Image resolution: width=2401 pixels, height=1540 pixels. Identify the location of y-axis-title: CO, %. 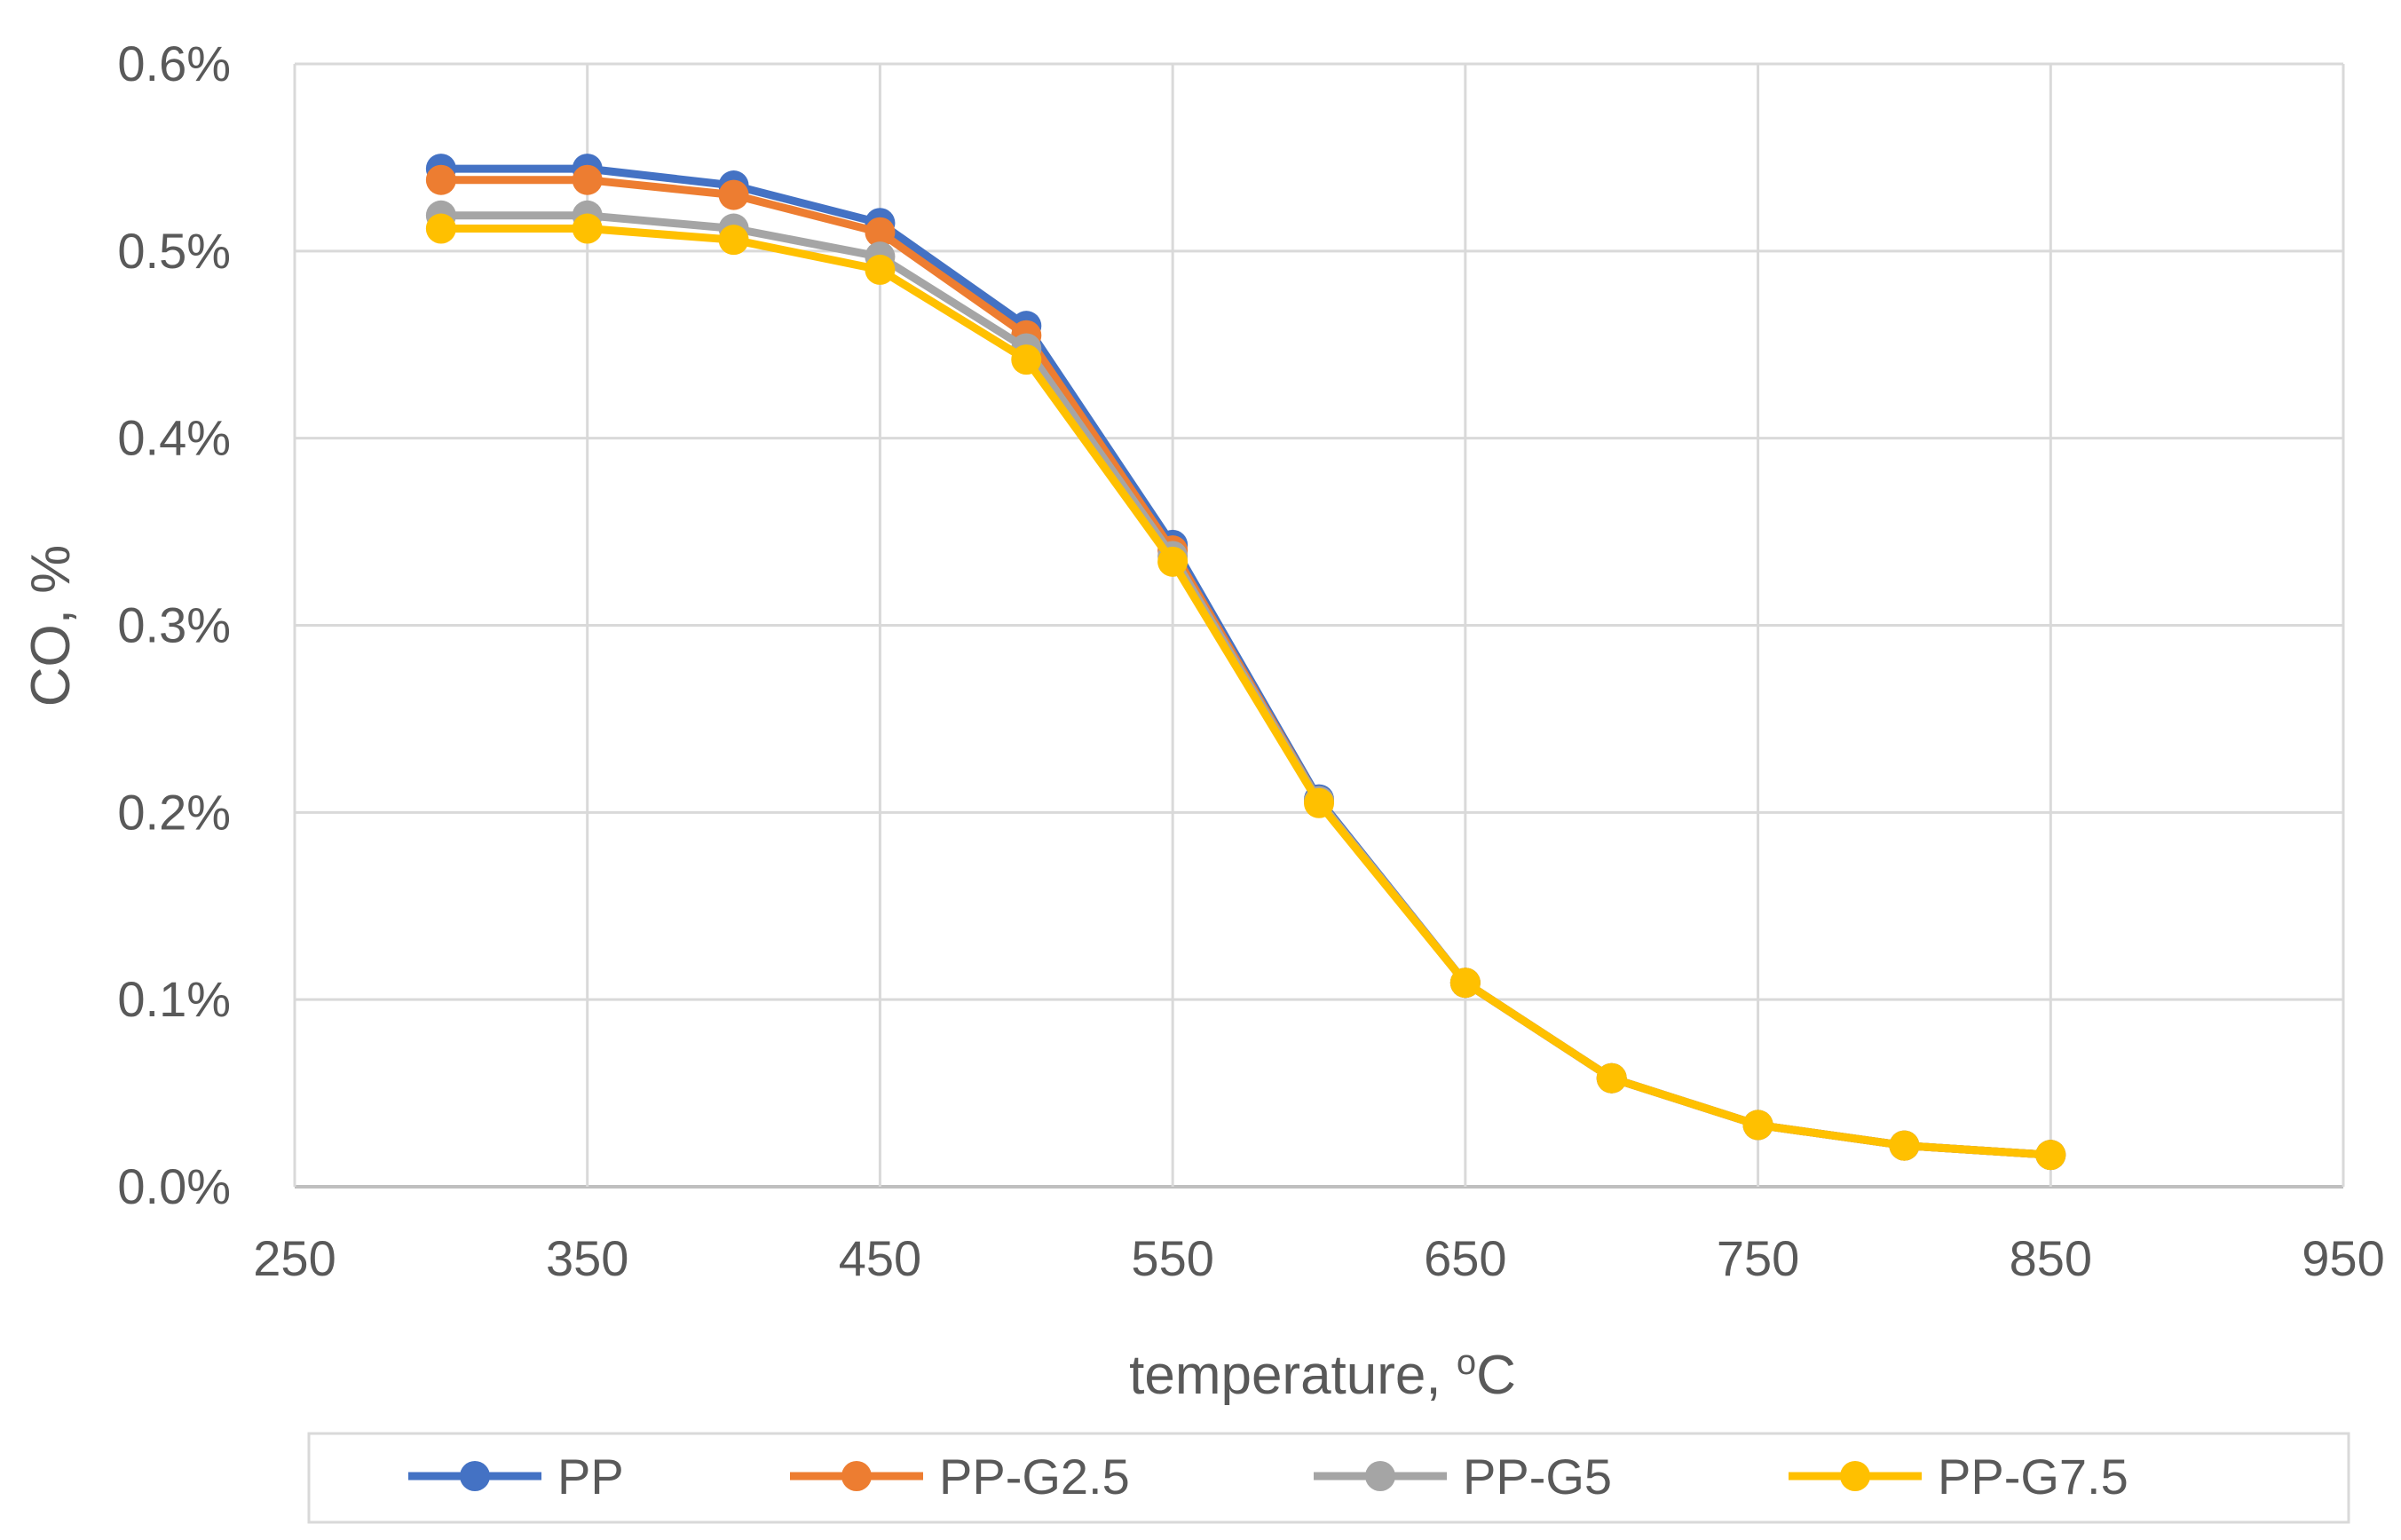
(51, 626).